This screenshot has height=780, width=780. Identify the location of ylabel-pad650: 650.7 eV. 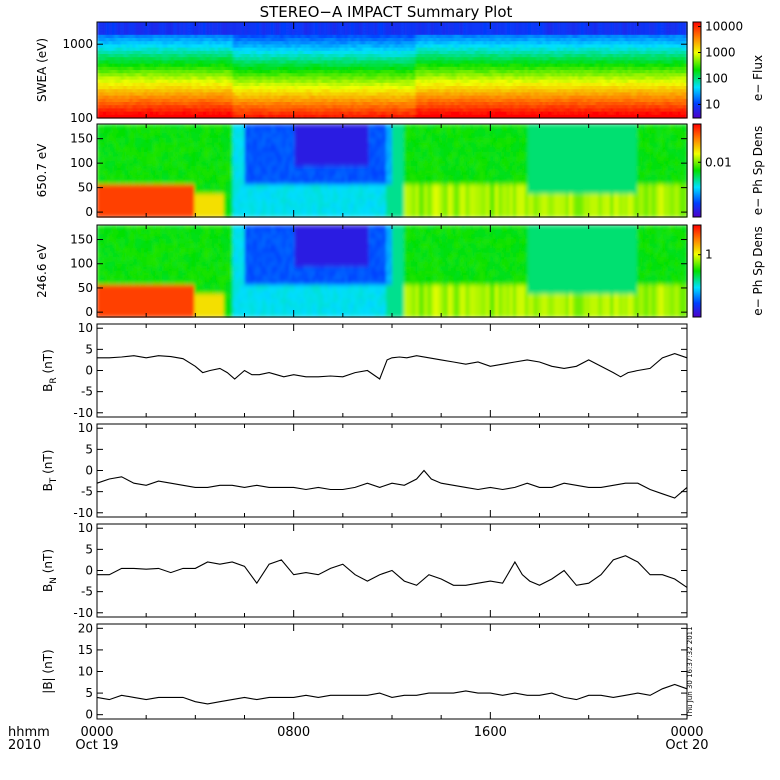
(42, 170).